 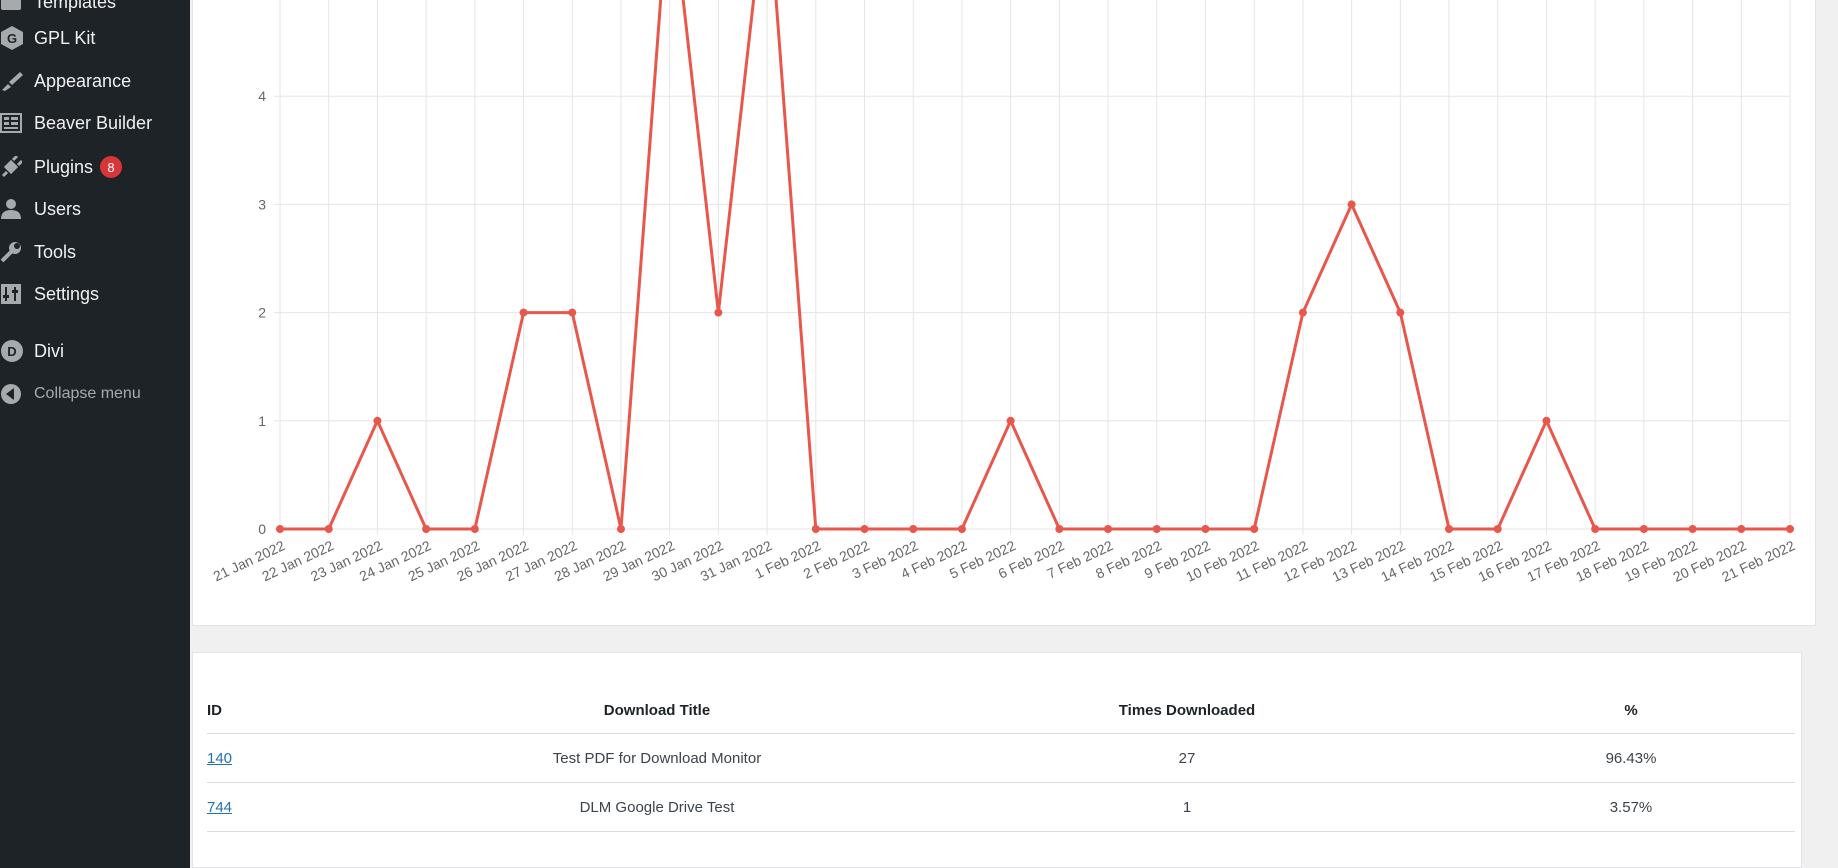 I want to click on user-icon, so click(x=17, y=209).